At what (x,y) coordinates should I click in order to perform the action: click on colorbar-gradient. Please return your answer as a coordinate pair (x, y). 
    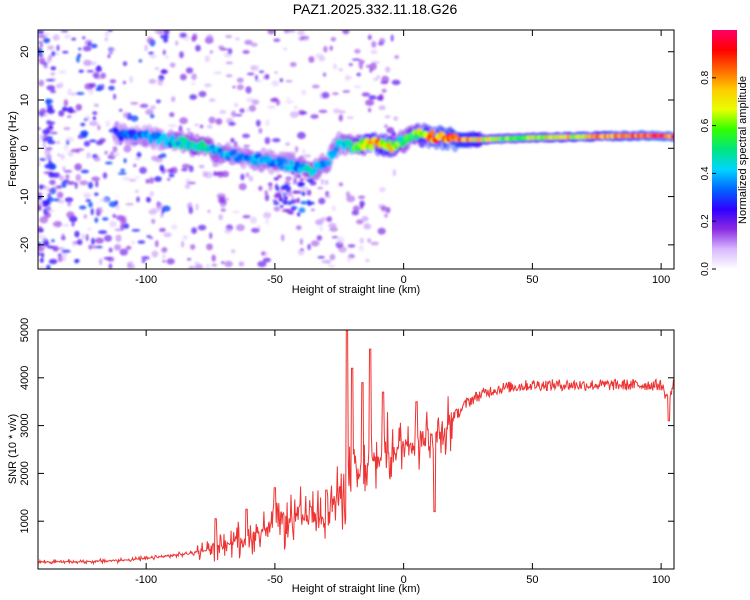
    Looking at the image, I should click on (724, 149).